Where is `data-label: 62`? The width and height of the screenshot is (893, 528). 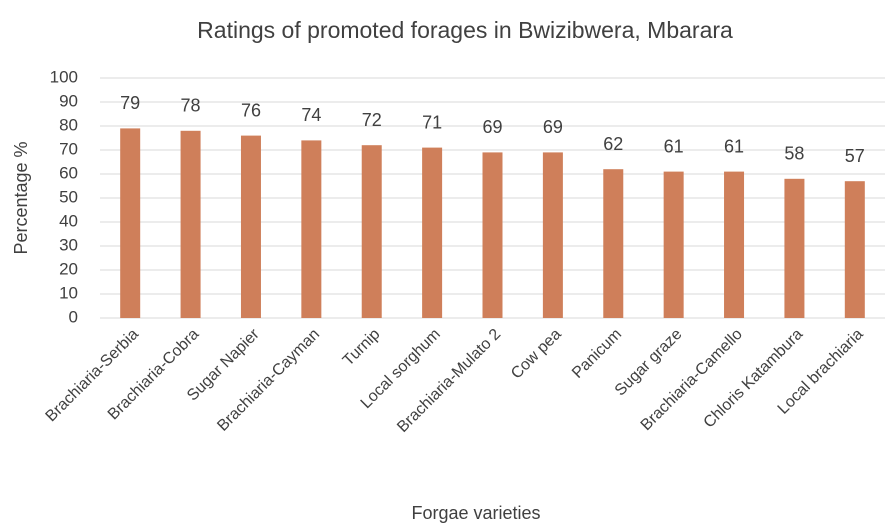
data-label: 62 is located at coordinates (613, 144).